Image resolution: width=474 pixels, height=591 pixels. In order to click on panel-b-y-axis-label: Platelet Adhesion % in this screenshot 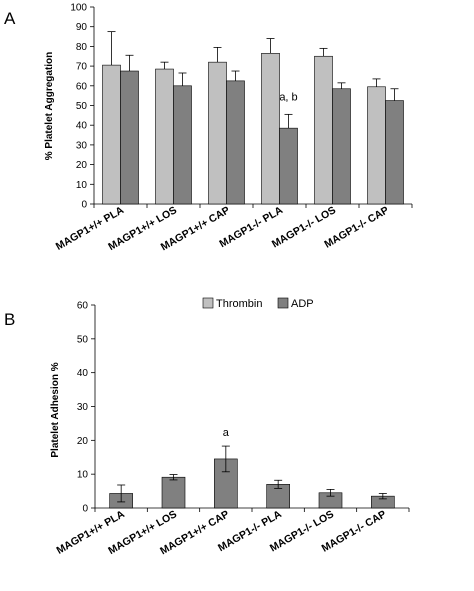, I will do `click(55, 409)`.